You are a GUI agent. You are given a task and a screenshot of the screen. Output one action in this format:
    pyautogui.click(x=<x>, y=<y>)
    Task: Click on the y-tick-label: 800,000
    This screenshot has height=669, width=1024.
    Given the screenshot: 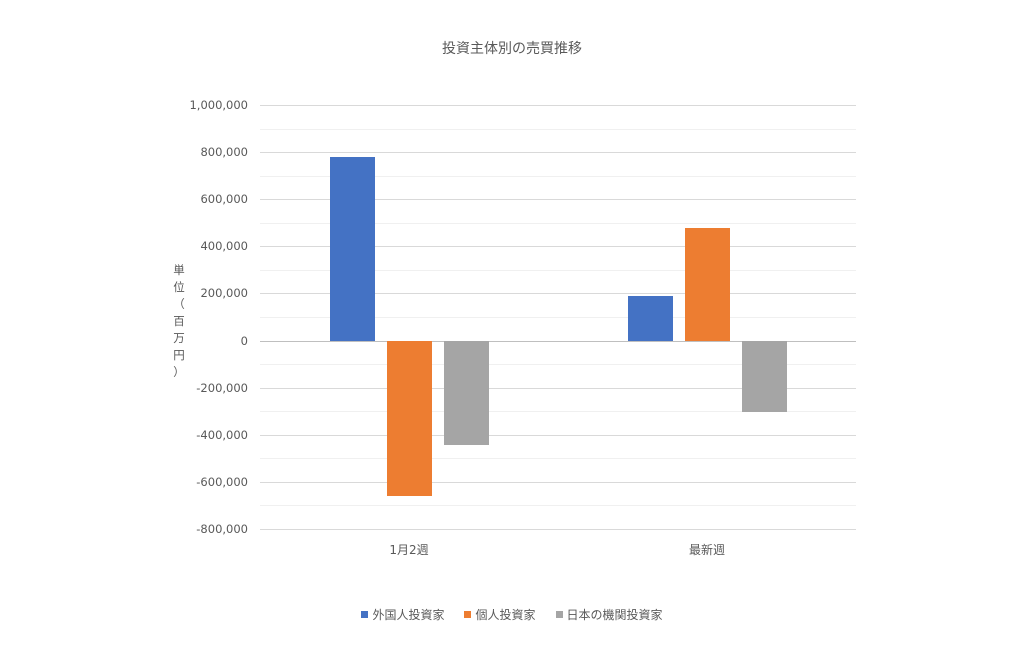 What is the action you would take?
    pyautogui.click(x=224, y=152)
    